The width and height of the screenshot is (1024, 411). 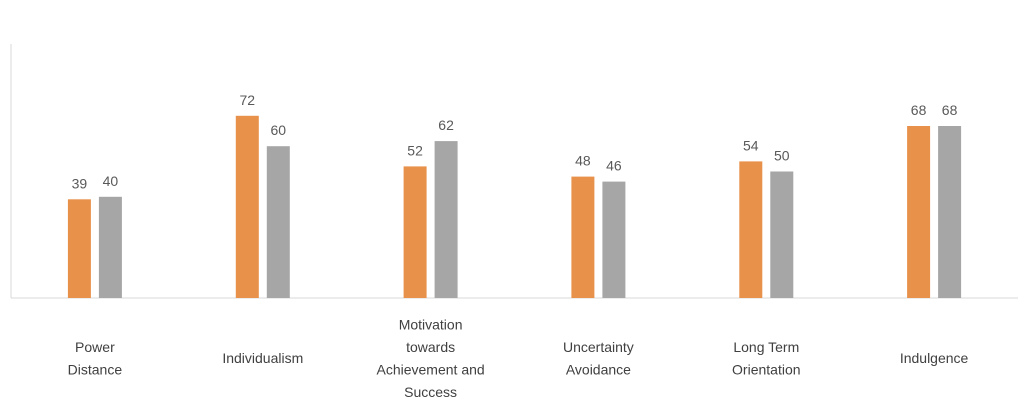 What do you see at coordinates (278, 222) in the screenshot?
I see `bar-s2-c2` at bounding box center [278, 222].